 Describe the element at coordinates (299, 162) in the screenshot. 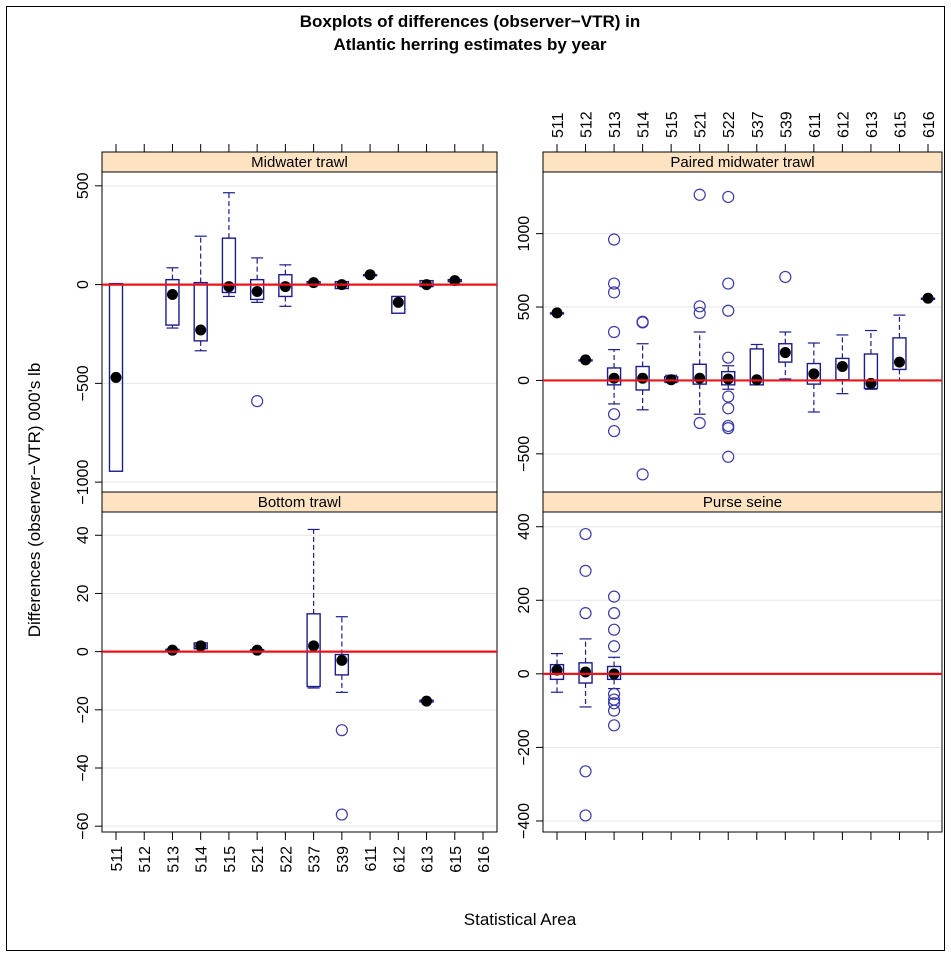

I see `panel-strip-label: Midwater trawl` at that location.